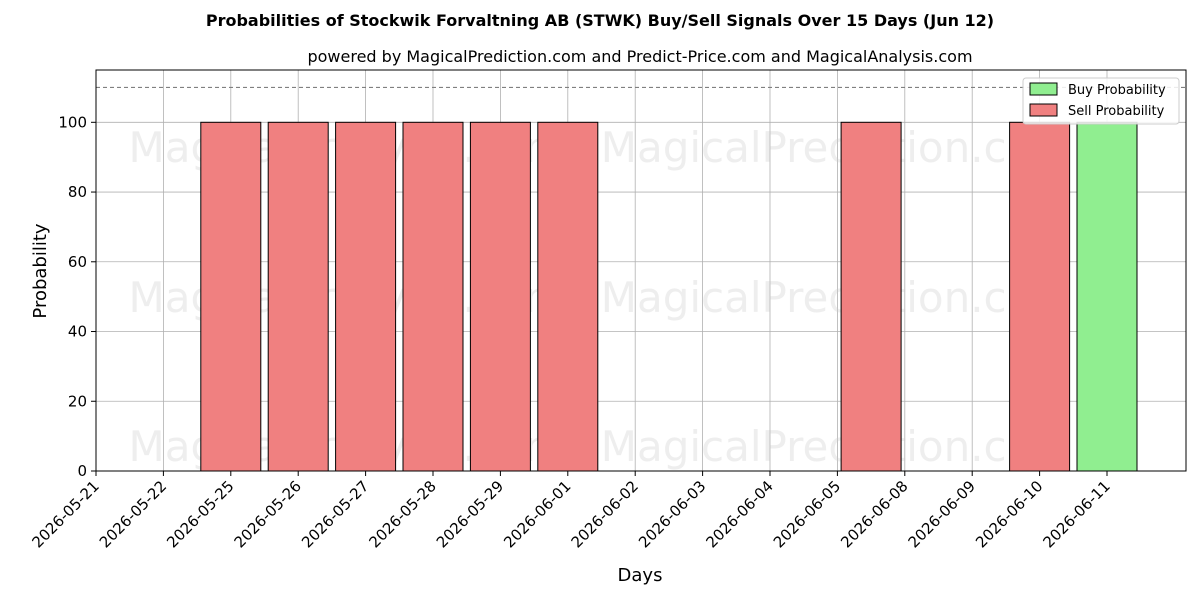 The width and height of the screenshot is (1200, 600). Describe the element at coordinates (133, 514) in the screenshot. I see `x-tick-label: 2026-05-22` at that location.